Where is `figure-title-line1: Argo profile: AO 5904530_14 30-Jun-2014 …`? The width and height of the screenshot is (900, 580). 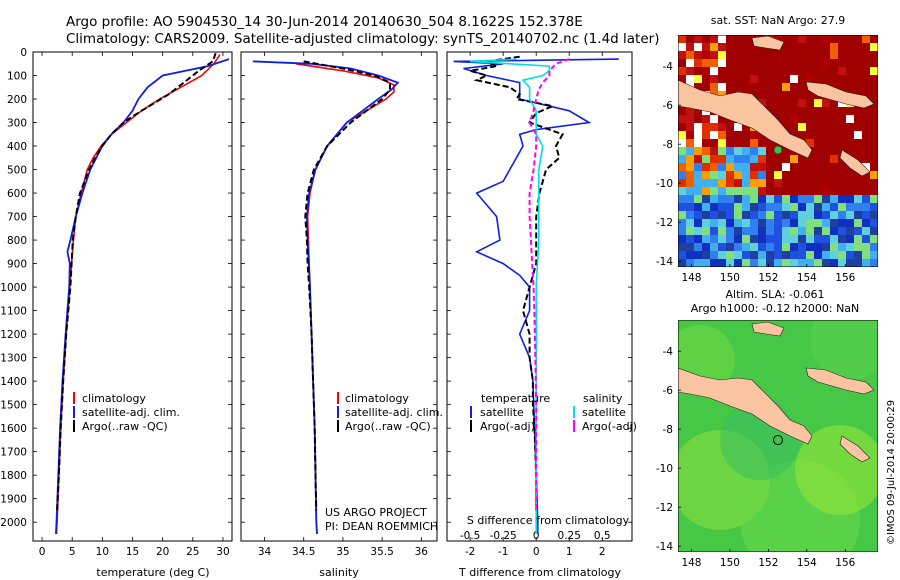 figure-title-line1: Argo profile: AO 5904530_14 30-Jun-2014 … is located at coordinates (324, 22).